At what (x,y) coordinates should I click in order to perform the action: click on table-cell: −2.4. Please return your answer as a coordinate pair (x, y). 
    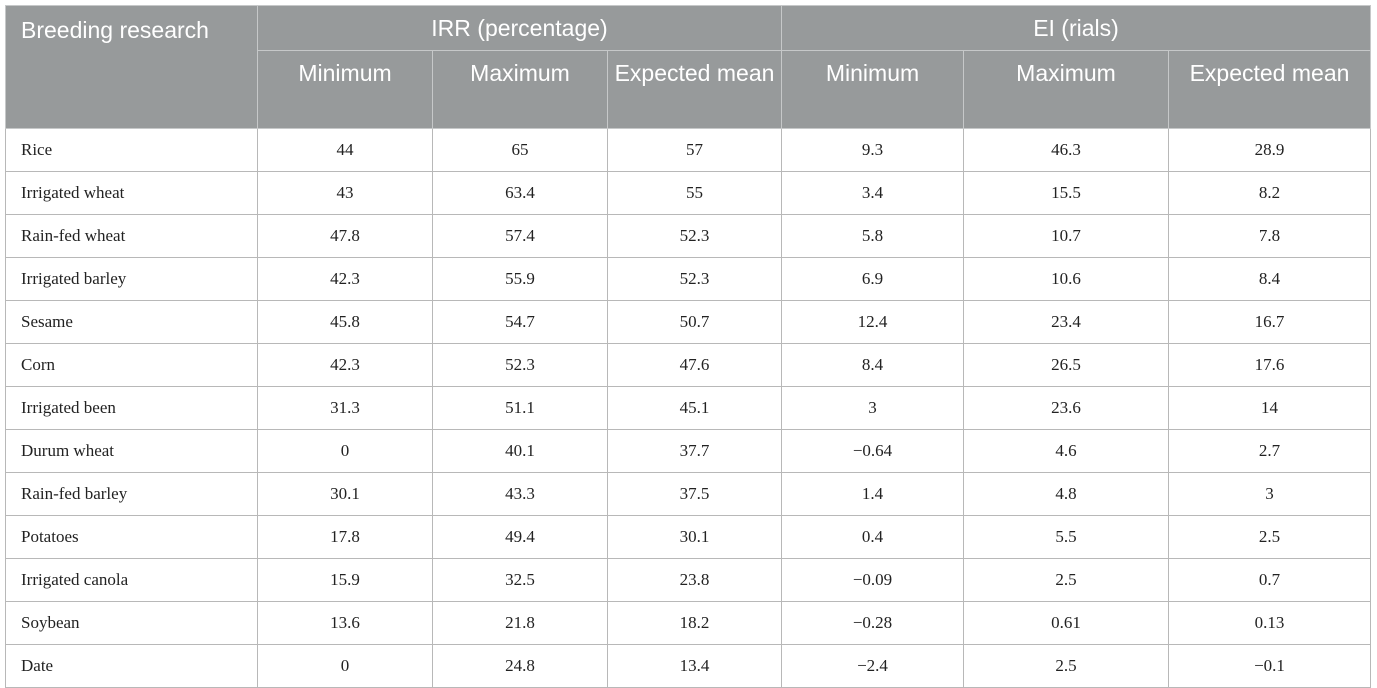
    Looking at the image, I should click on (872, 666).